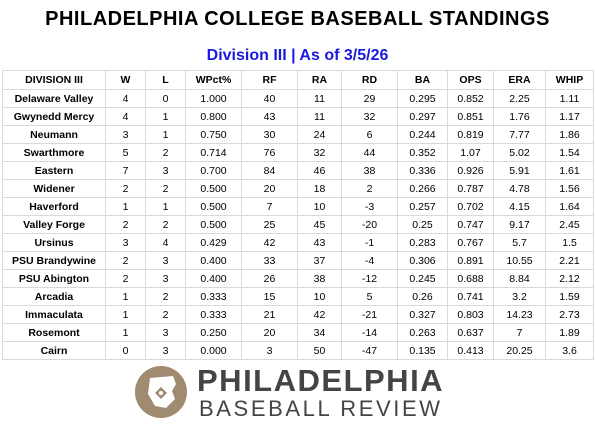 The width and height of the screenshot is (595, 424). I want to click on stat-cell: 0.852, so click(470, 98).